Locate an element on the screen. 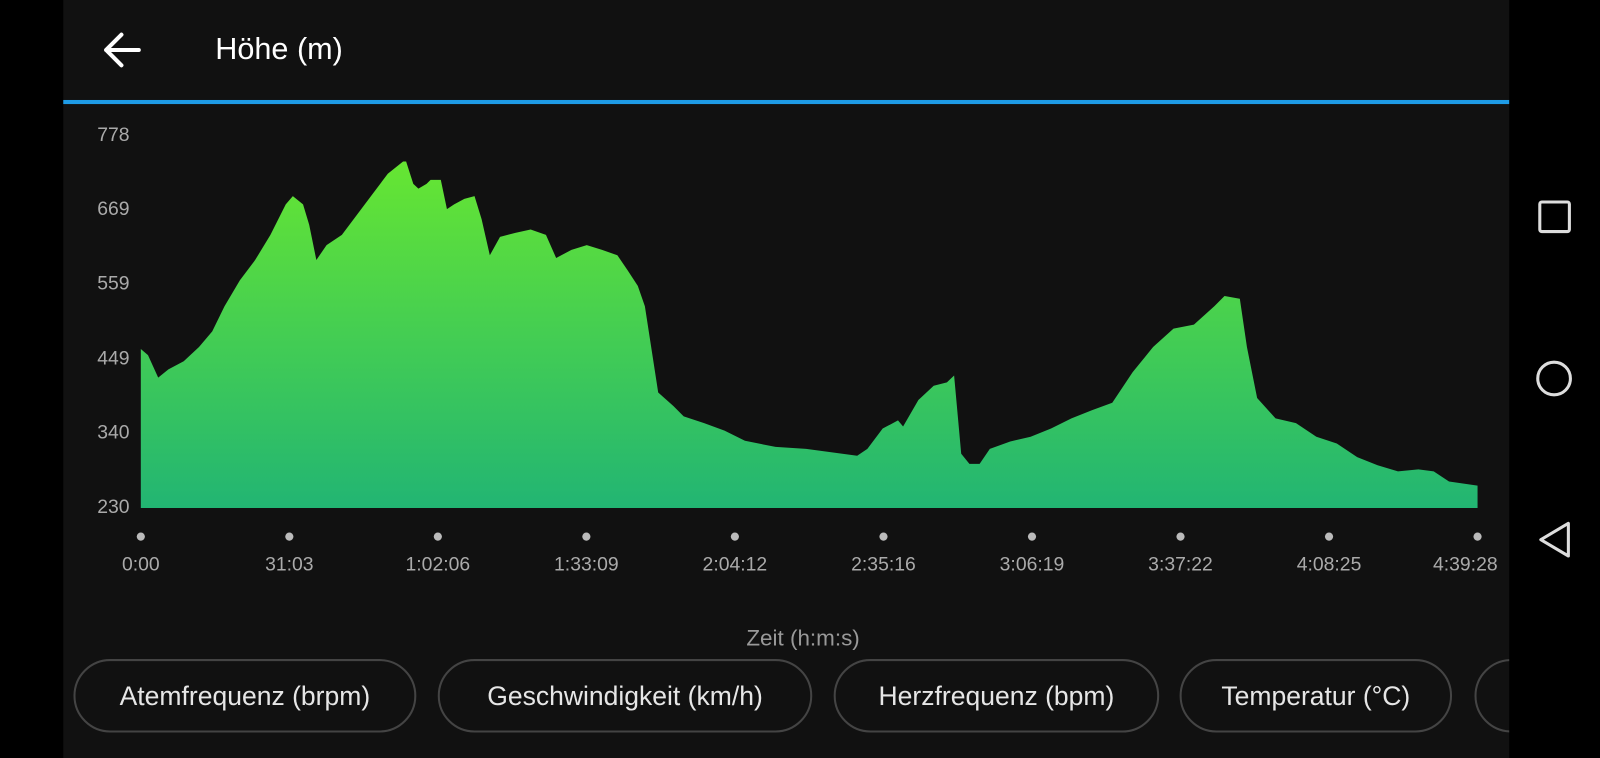  home-button is located at coordinates (1554, 378).